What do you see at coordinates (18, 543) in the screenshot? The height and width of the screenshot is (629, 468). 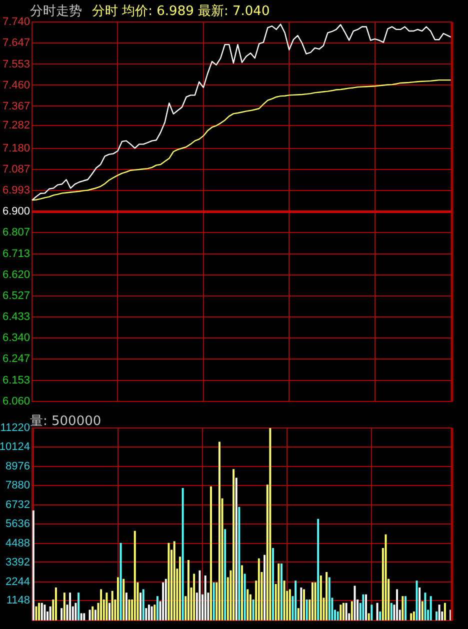 I see `y-tick-label: 4488` at bounding box center [18, 543].